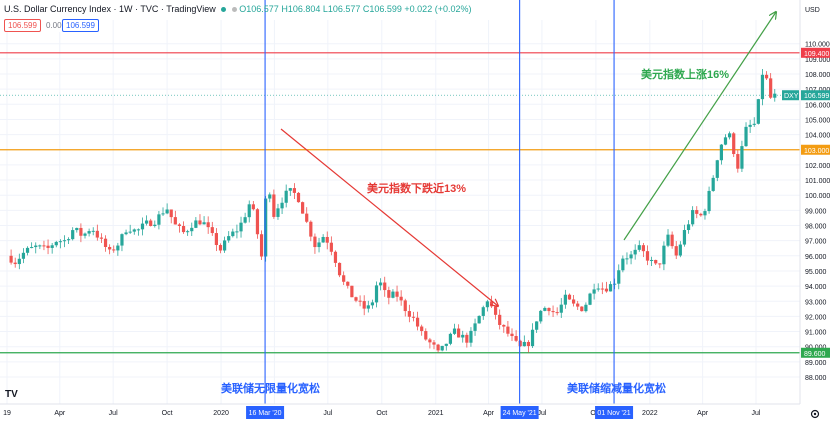 The height and width of the screenshot is (423, 833). Describe the element at coordinates (80, 25) in the screenshot. I see `ask-badge: 106.599` at that location.